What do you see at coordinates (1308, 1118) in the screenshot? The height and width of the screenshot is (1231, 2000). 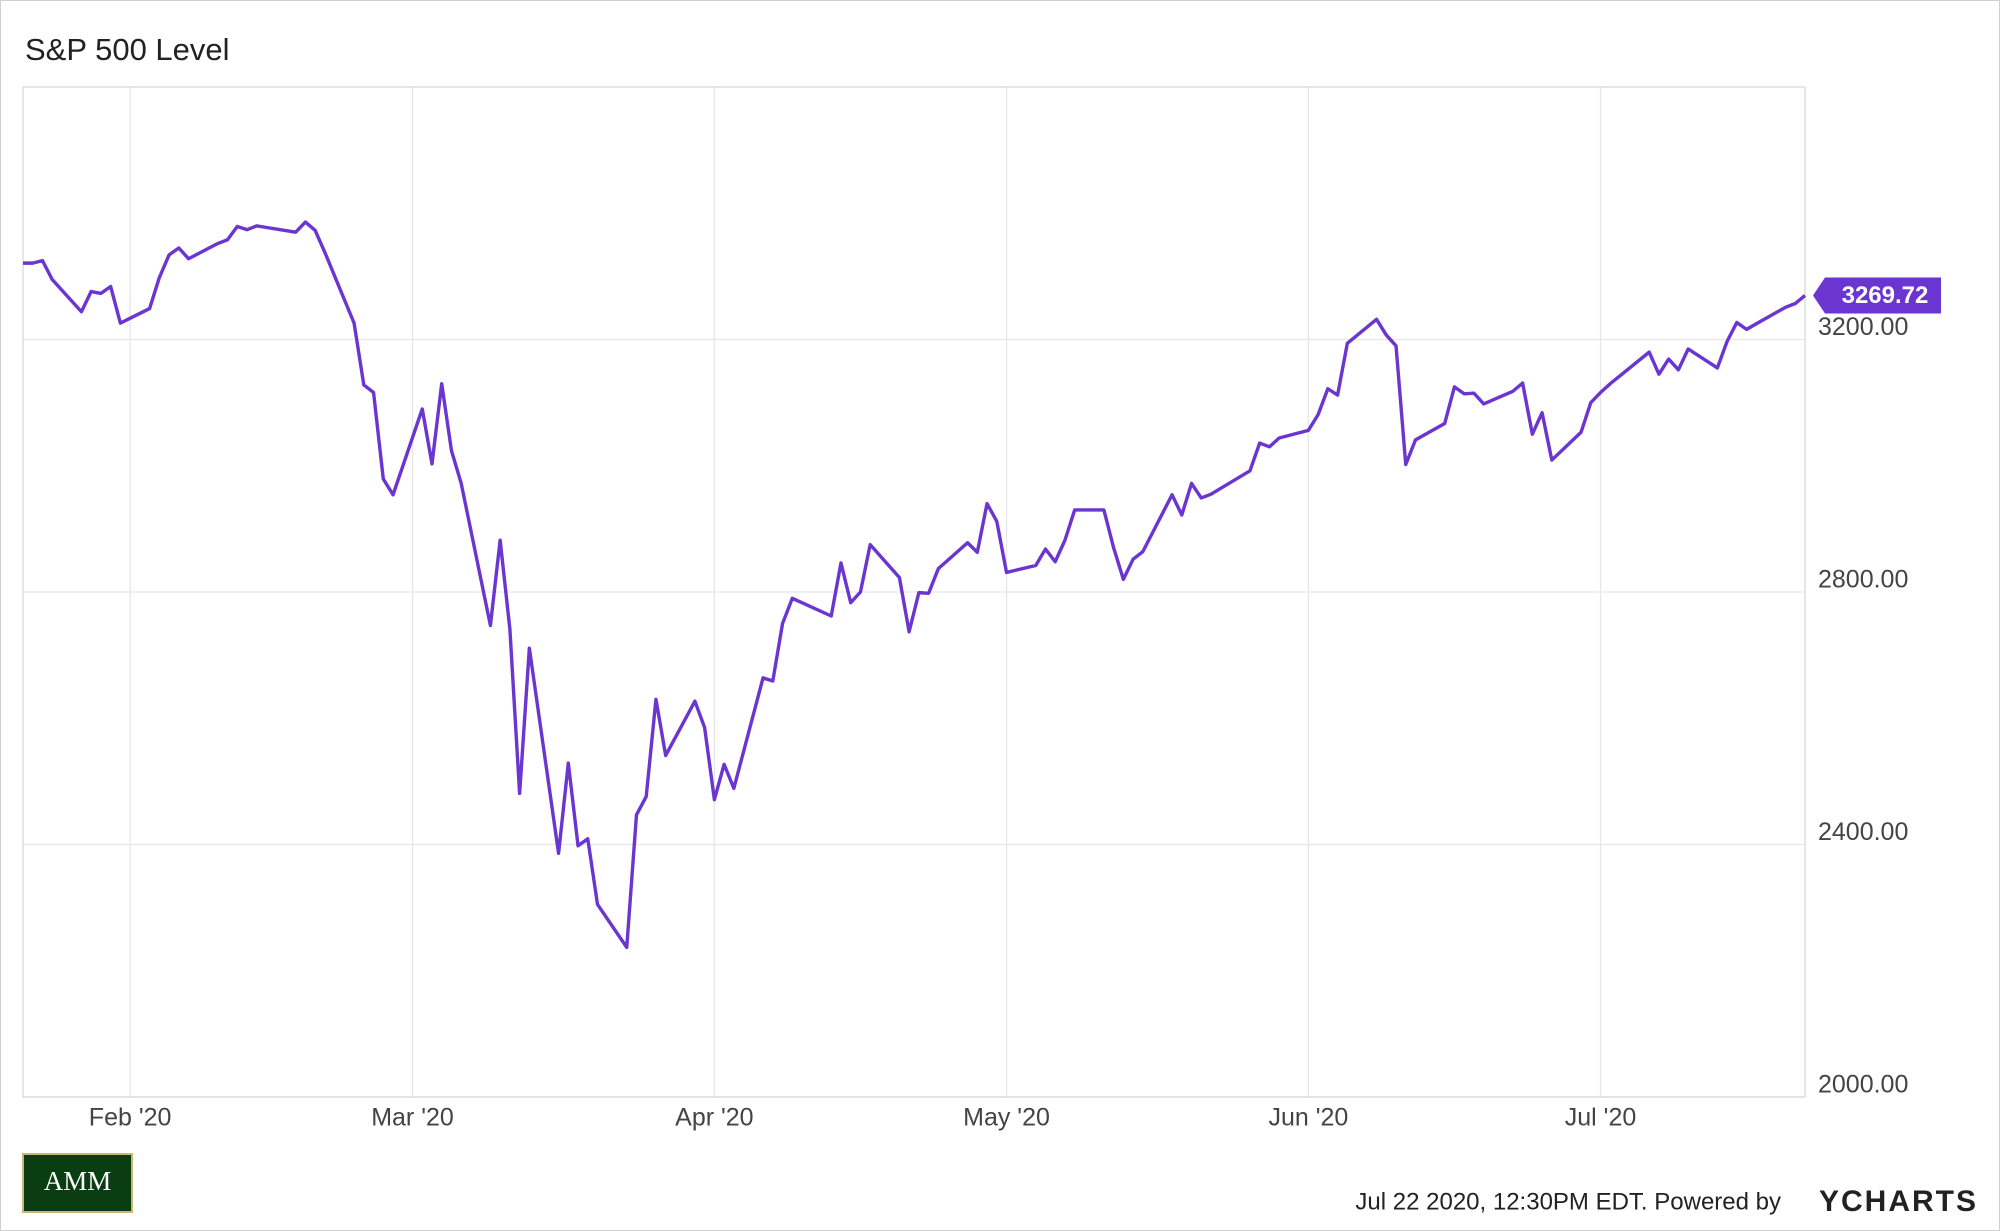 I see `x-tick-label: Jun '20` at bounding box center [1308, 1118].